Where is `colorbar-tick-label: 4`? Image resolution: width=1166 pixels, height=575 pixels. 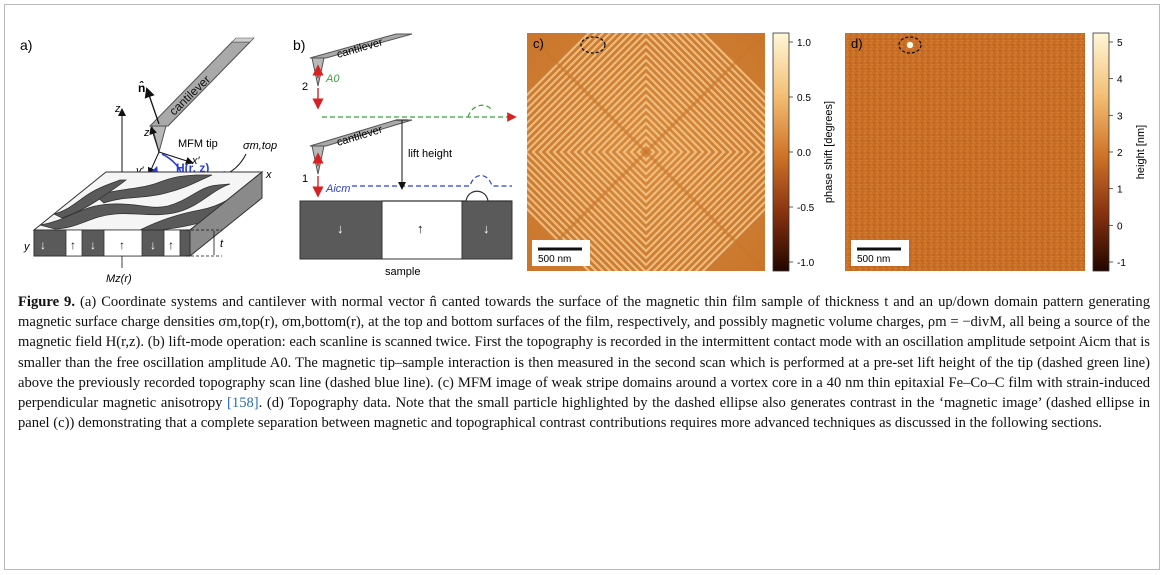
colorbar-tick-label: 4 is located at coordinates (1120, 80).